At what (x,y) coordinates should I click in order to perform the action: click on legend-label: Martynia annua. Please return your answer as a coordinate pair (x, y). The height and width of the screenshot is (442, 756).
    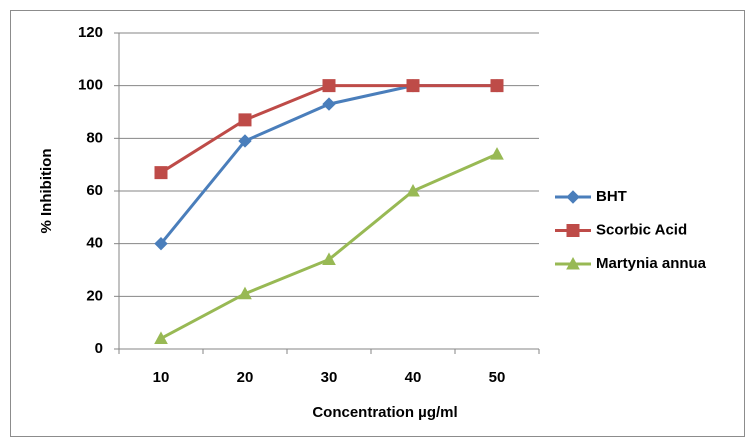
    Looking at the image, I should click on (651, 263).